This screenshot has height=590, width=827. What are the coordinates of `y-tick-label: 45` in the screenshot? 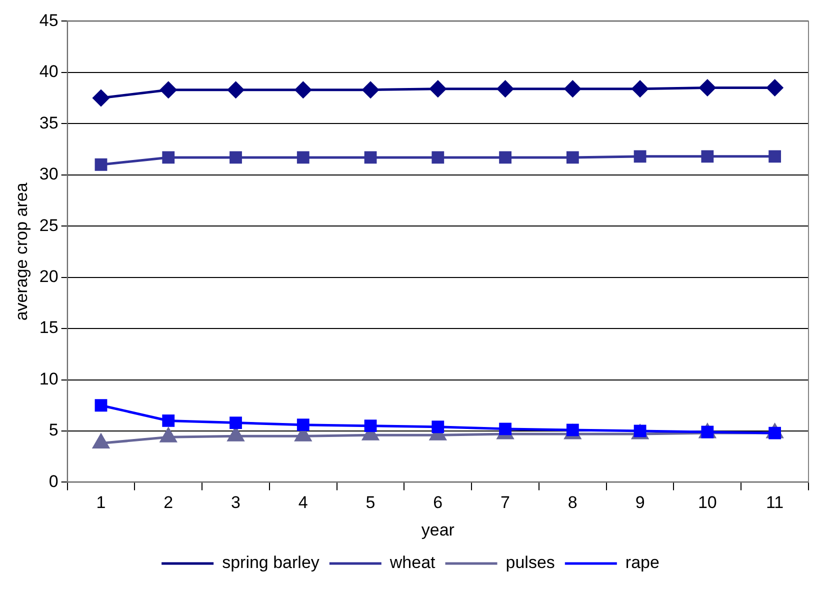 It's located at (48, 20).